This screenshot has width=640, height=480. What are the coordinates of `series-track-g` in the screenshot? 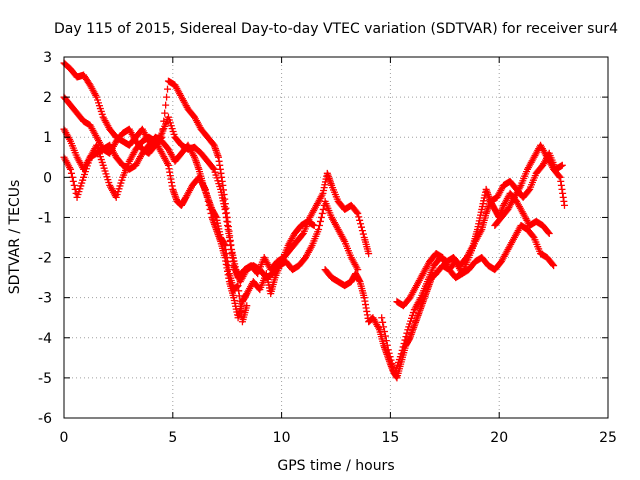 It's located at (472, 263).